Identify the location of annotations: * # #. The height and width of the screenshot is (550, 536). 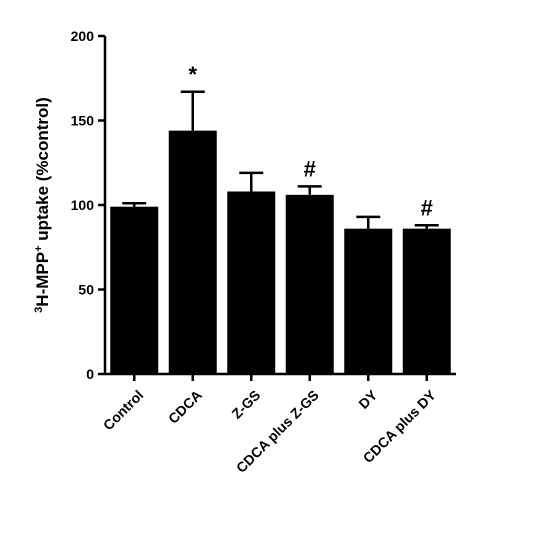
(310, 141).